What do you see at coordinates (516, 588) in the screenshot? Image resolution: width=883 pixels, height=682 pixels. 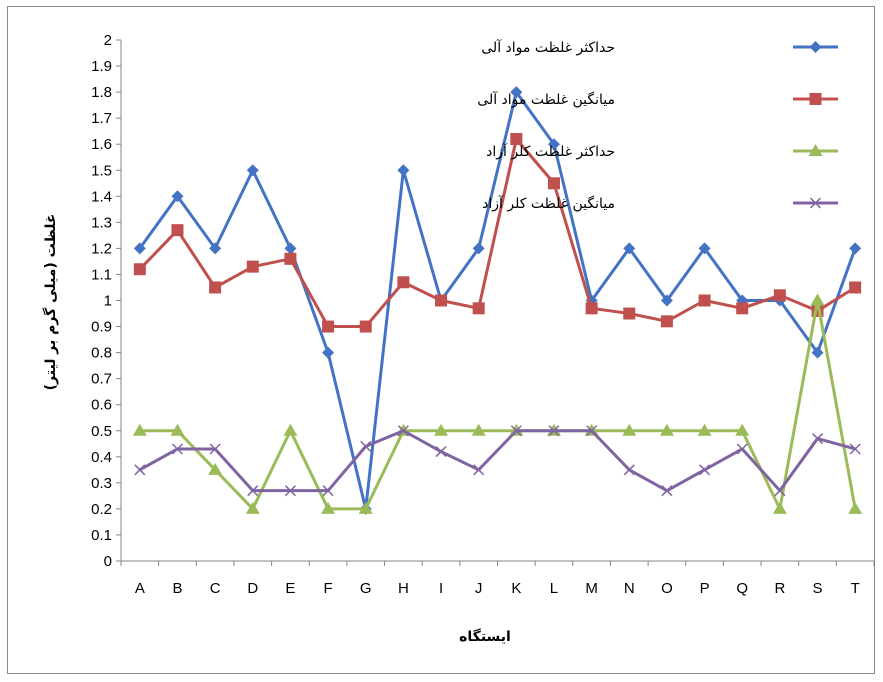 I see `x-tick-label: K` at bounding box center [516, 588].